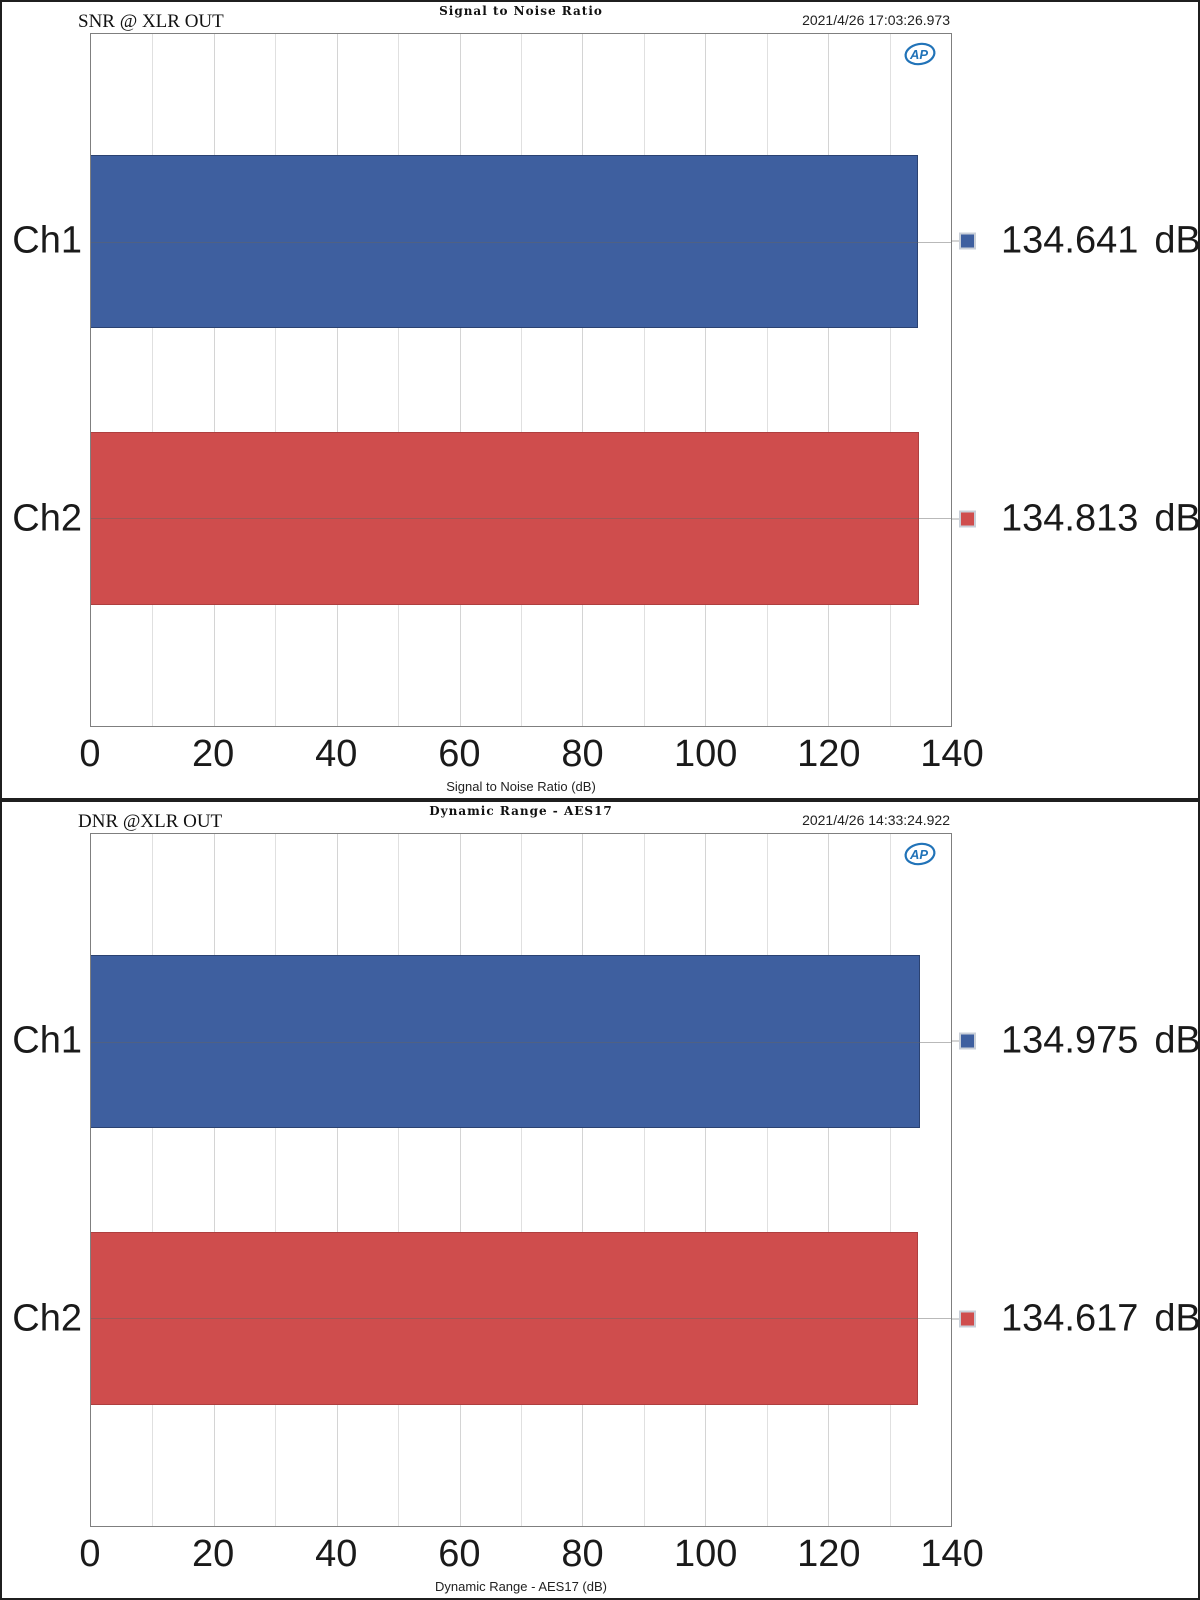  I want to click on value-number: 134.641, so click(1070, 240).